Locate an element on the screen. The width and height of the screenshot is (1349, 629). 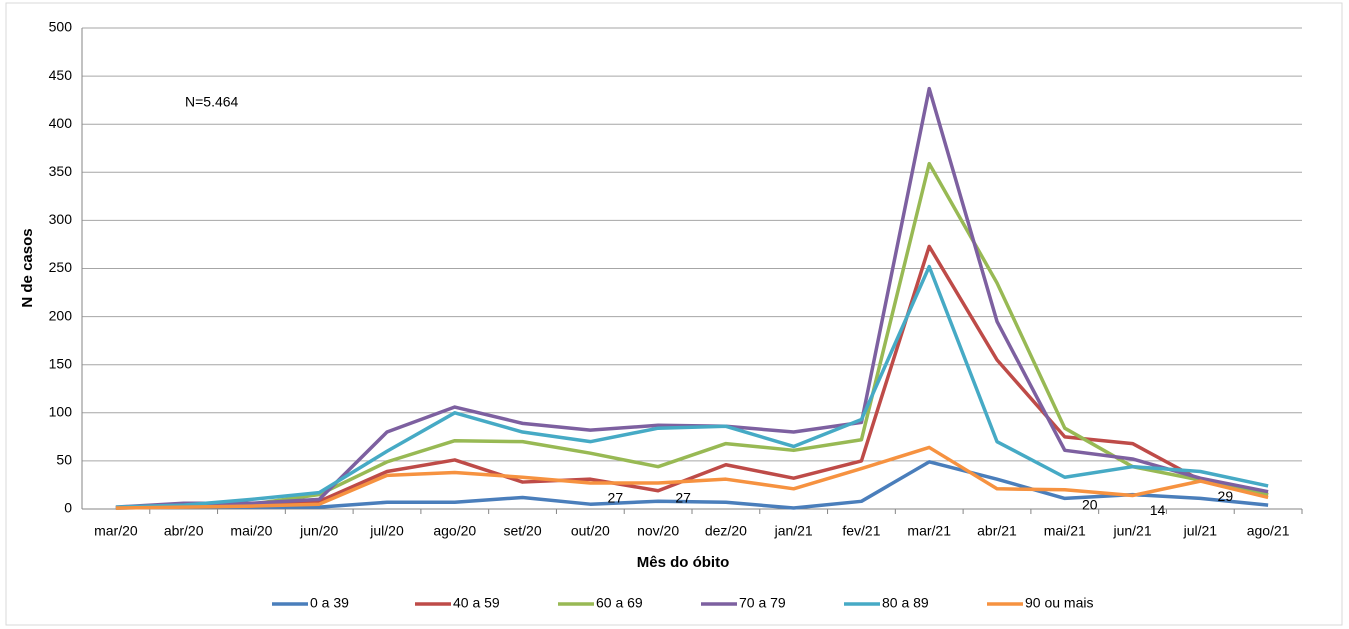
x-tick-label: set/20 is located at coordinates (522, 531).